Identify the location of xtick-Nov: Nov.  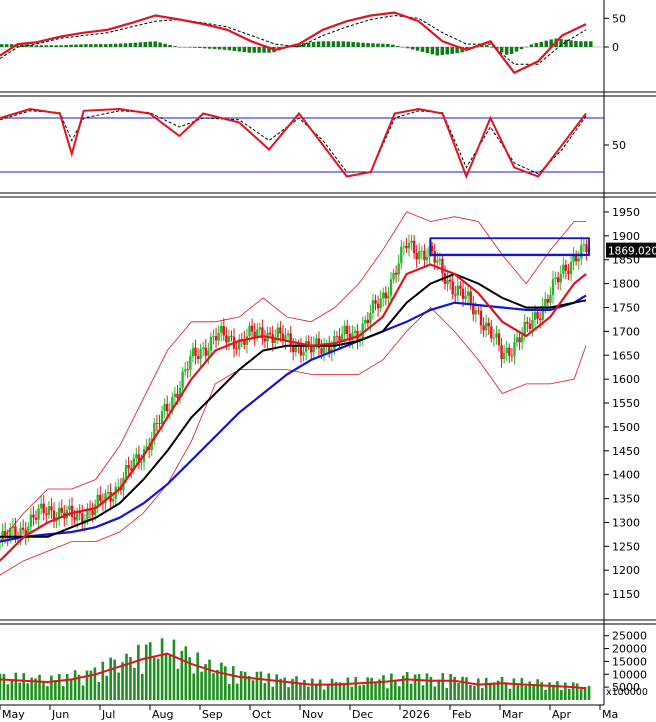
(313, 714).